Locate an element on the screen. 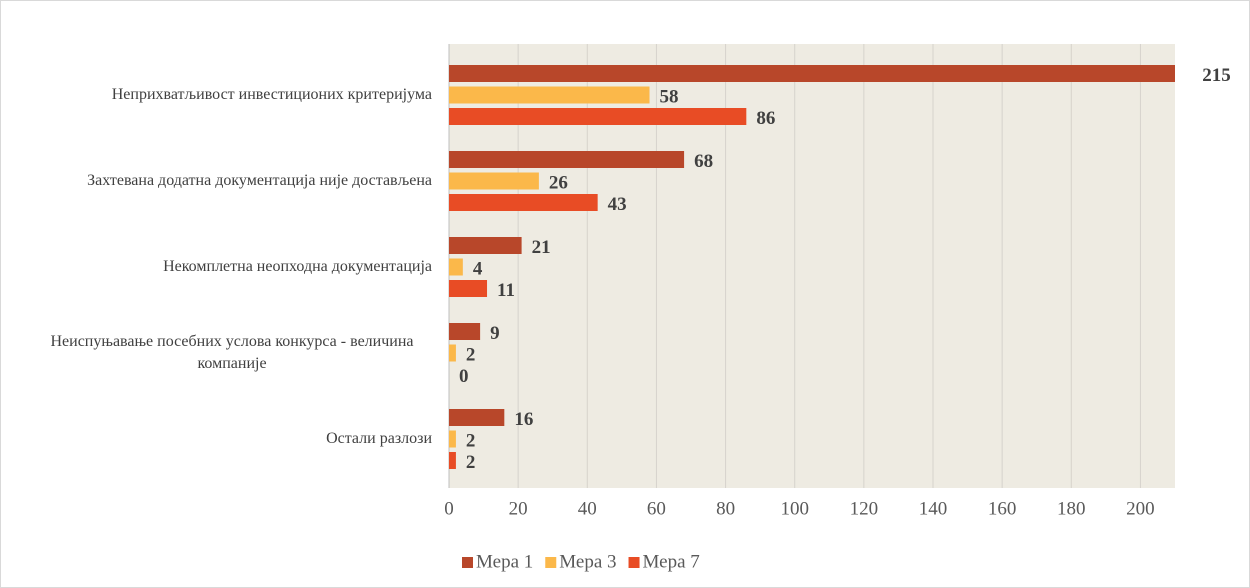 The width and height of the screenshot is (1250, 588). legend-label: Мера 3 is located at coordinates (587, 561).